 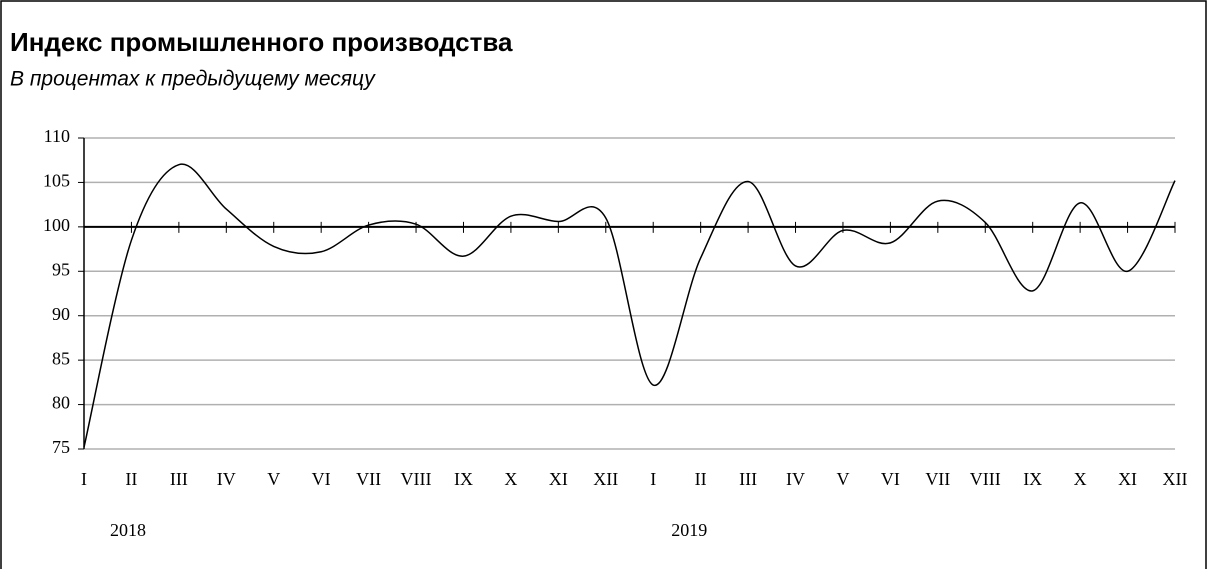 What do you see at coordinates (61, 403) in the screenshot?
I see `y-tick-label: 80` at bounding box center [61, 403].